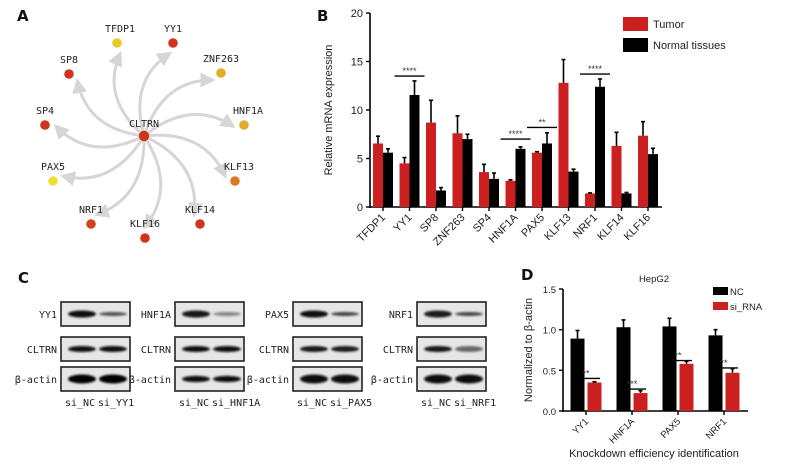 The width and height of the screenshot is (792, 467). Describe the element at coordinates (189, 125) in the screenshot. I see `edge-cltrn-hnf1a` at that location.